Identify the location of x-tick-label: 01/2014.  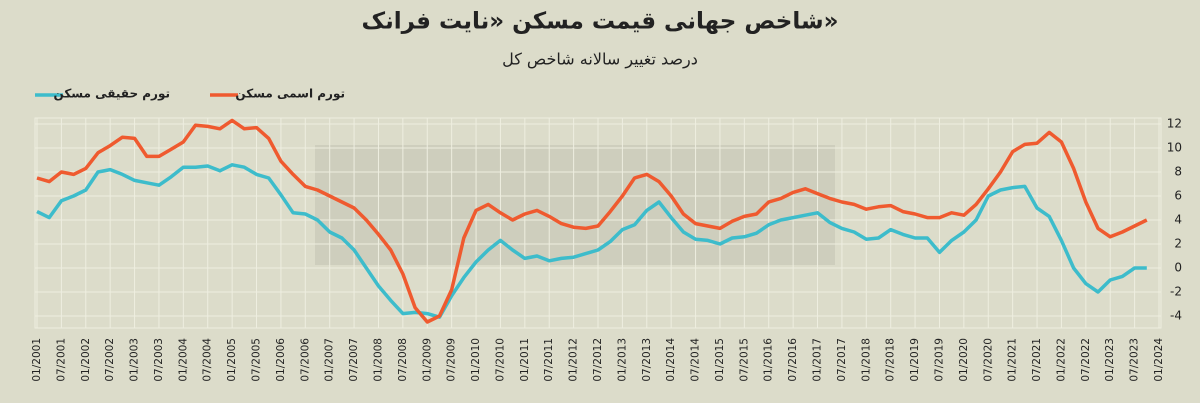
(671, 360).